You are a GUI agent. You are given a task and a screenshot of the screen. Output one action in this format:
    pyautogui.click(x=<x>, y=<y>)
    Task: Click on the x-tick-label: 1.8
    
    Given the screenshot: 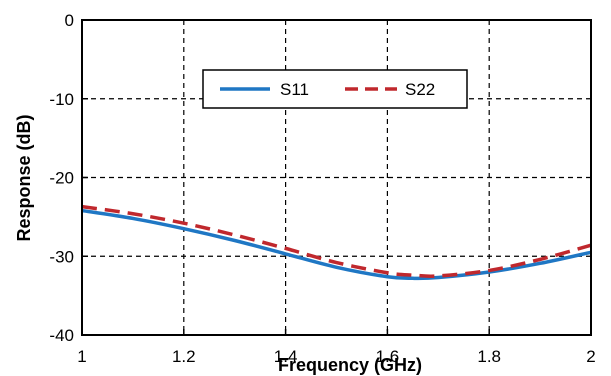 What is the action you would take?
    pyautogui.click(x=489, y=356)
    